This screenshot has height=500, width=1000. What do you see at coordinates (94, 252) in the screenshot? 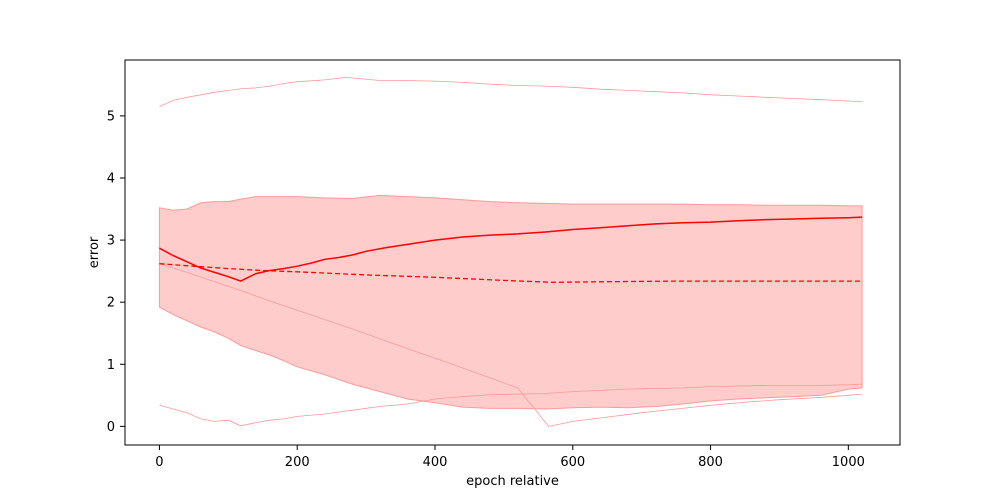
I see `y-axis-label: error` at bounding box center [94, 252].